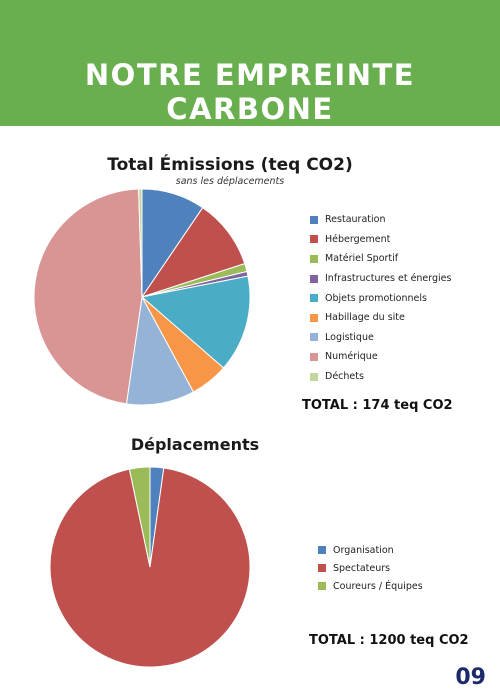 This screenshot has height=700, width=500. I want to click on legend-item-infrastructures-et-energies: Infrastructures et énergies, so click(380, 279).